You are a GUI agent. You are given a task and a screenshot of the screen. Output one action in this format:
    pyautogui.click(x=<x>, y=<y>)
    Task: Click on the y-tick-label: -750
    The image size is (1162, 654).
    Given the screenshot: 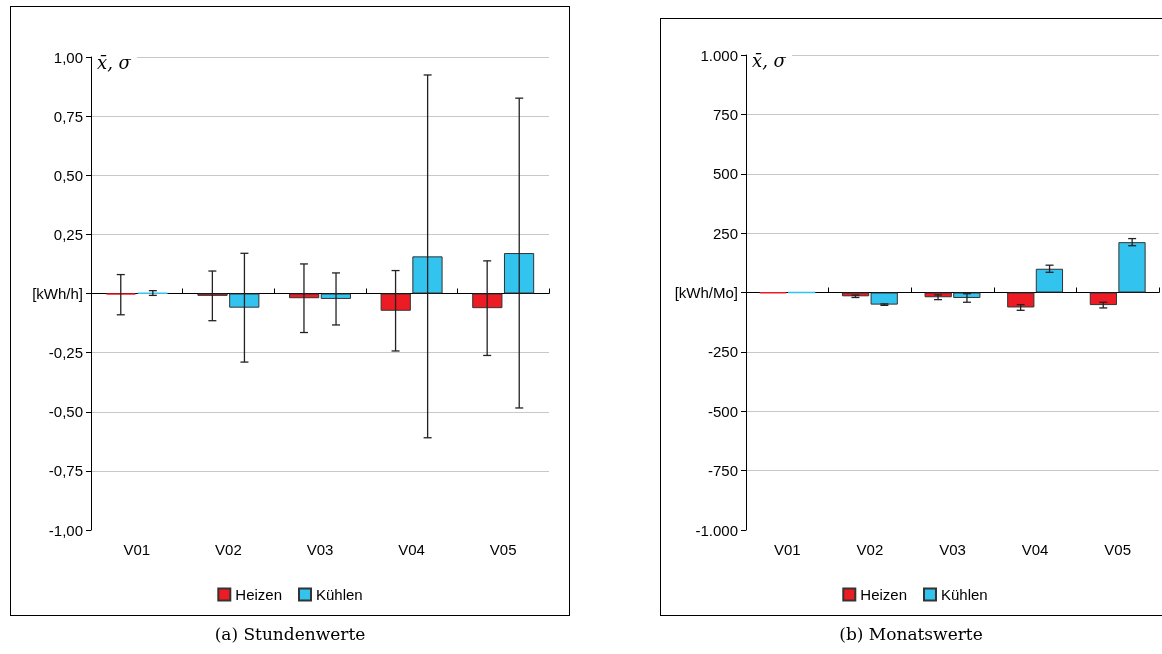 What is the action you would take?
    pyautogui.click(x=722, y=471)
    